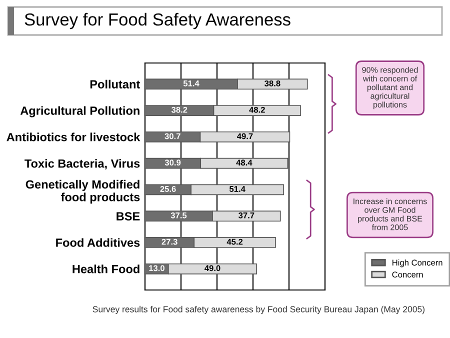  What do you see at coordinates (179, 109) in the screenshot?
I see `data-label: 38.2` at bounding box center [179, 109].